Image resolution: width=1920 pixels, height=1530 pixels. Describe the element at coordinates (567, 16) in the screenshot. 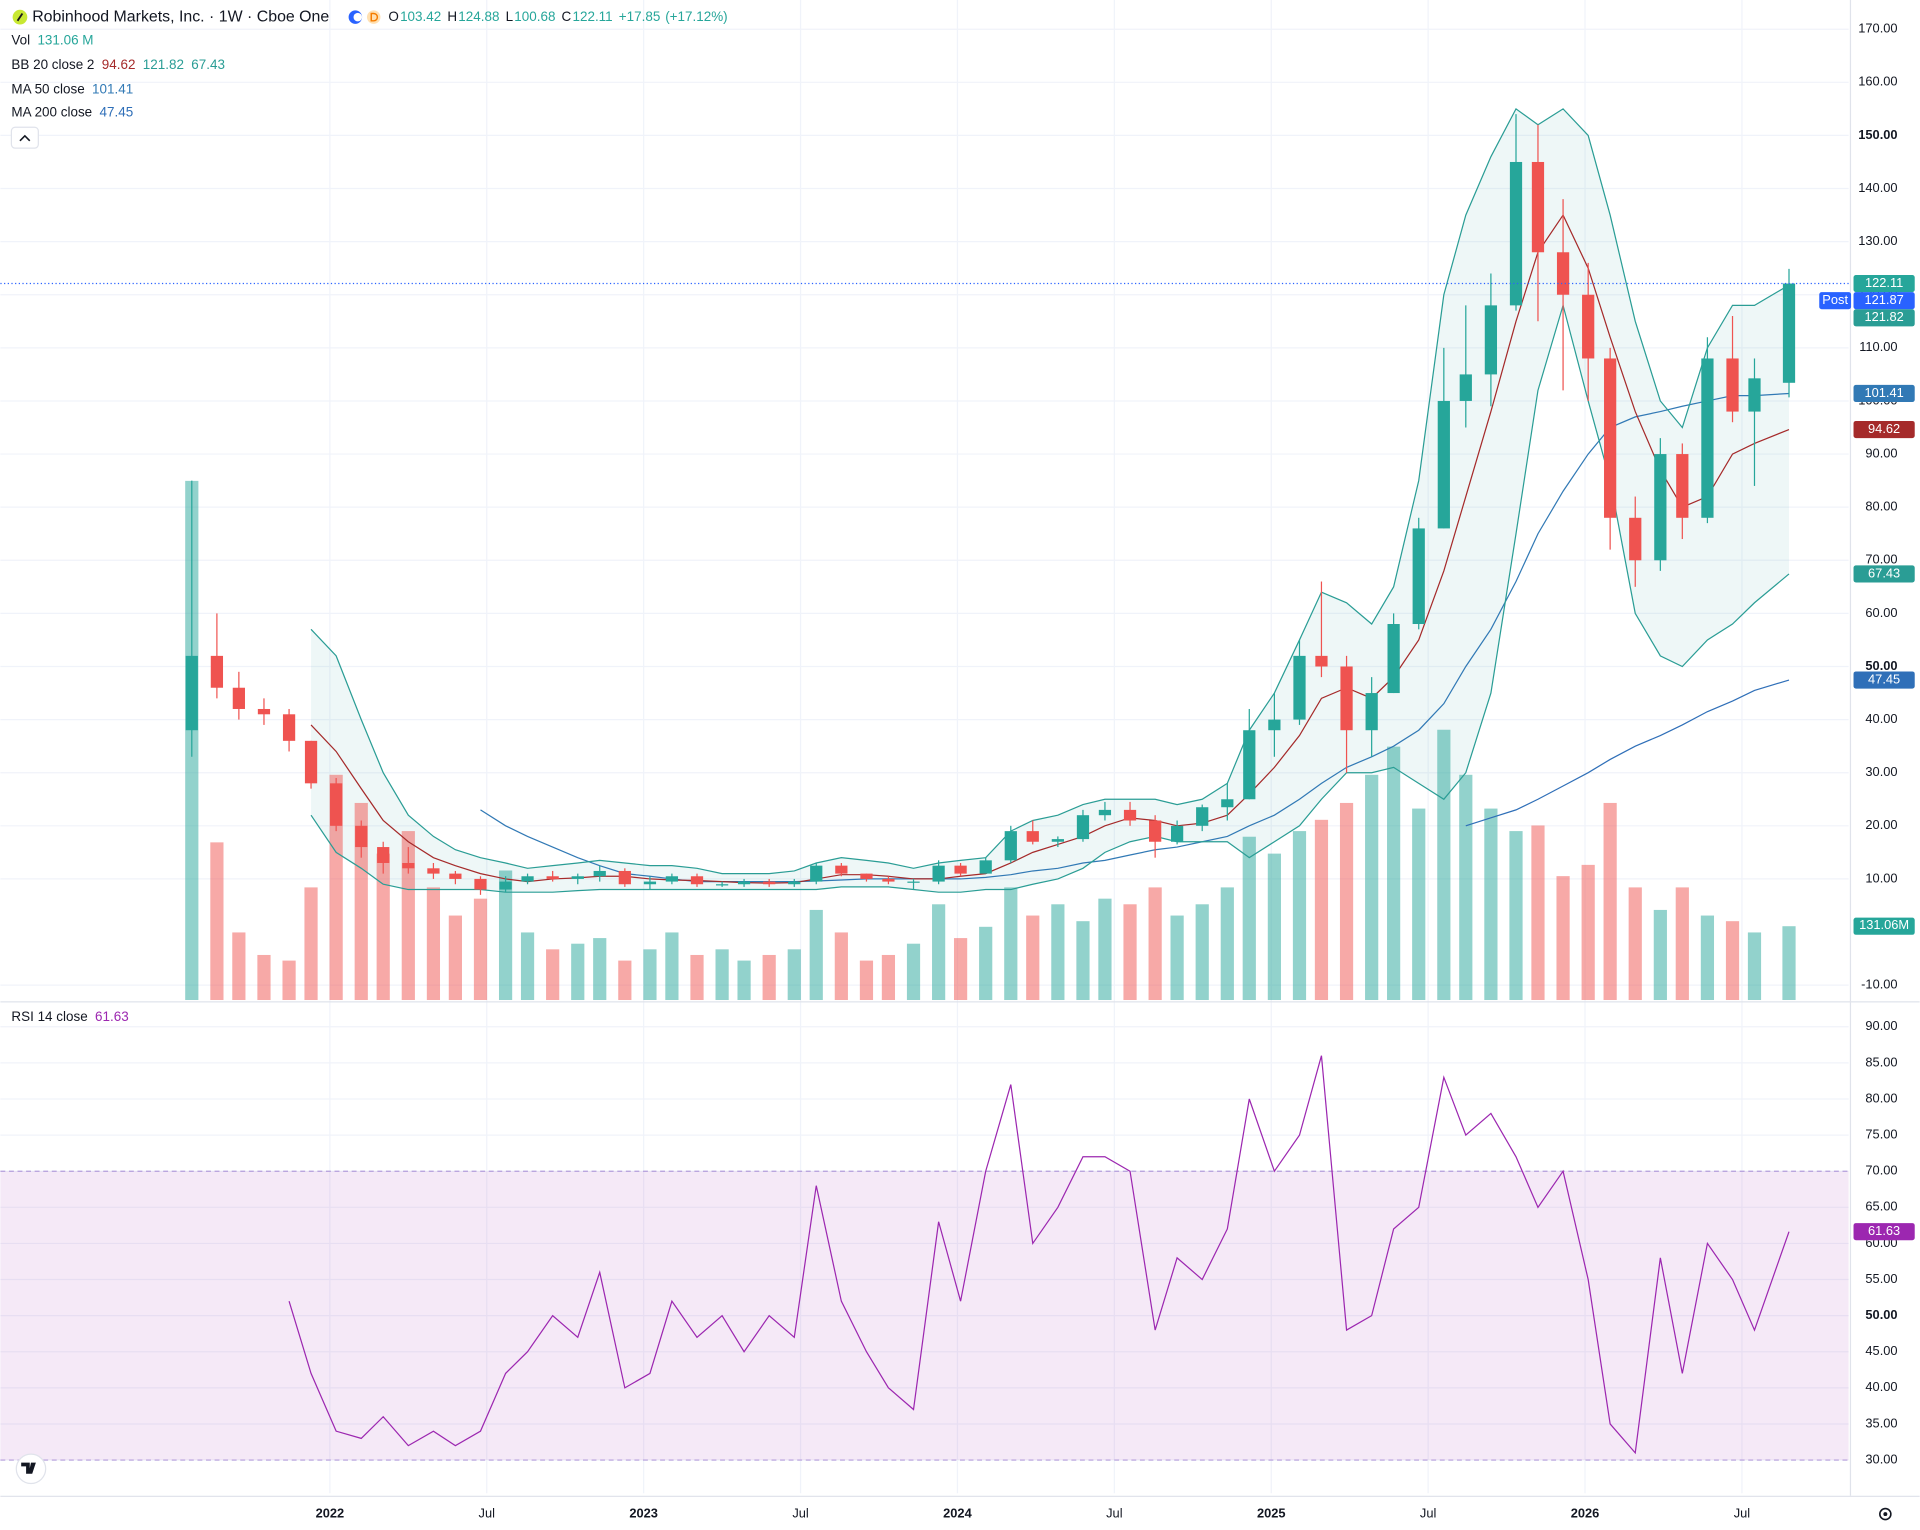

I see `ohlc-label: C` at that location.